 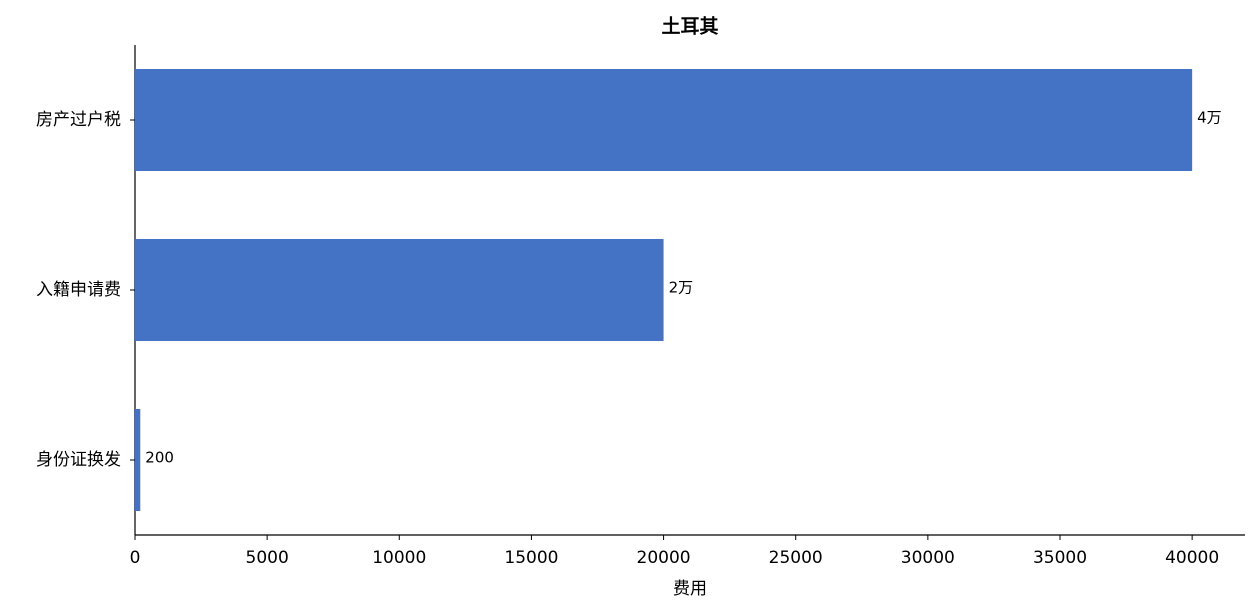 I want to click on x-tick-label: 10000, so click(x=399, y=558).